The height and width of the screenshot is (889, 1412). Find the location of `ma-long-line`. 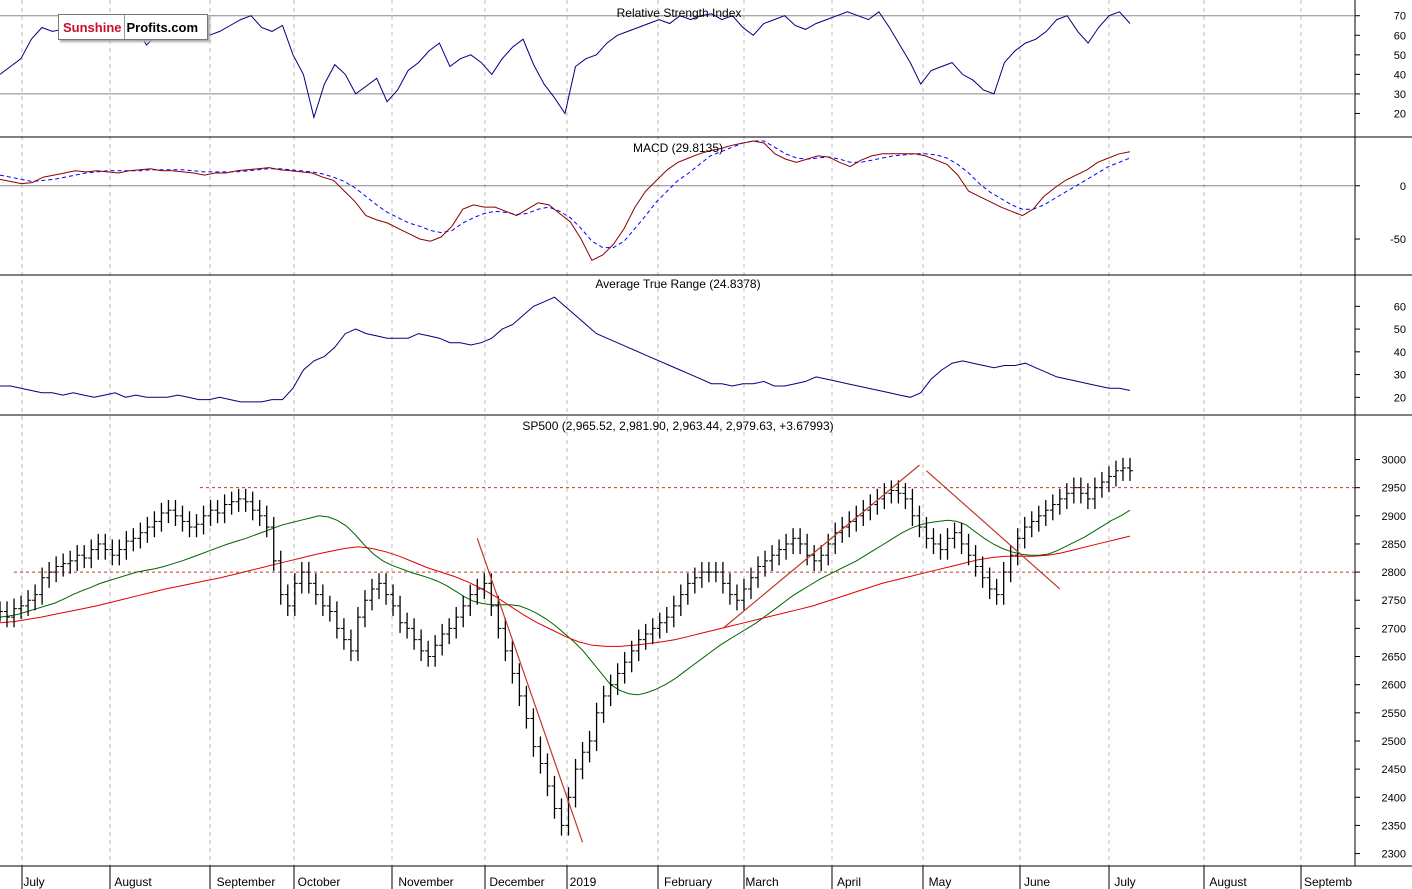

ma-long-line is located at coordinates (565, 591).